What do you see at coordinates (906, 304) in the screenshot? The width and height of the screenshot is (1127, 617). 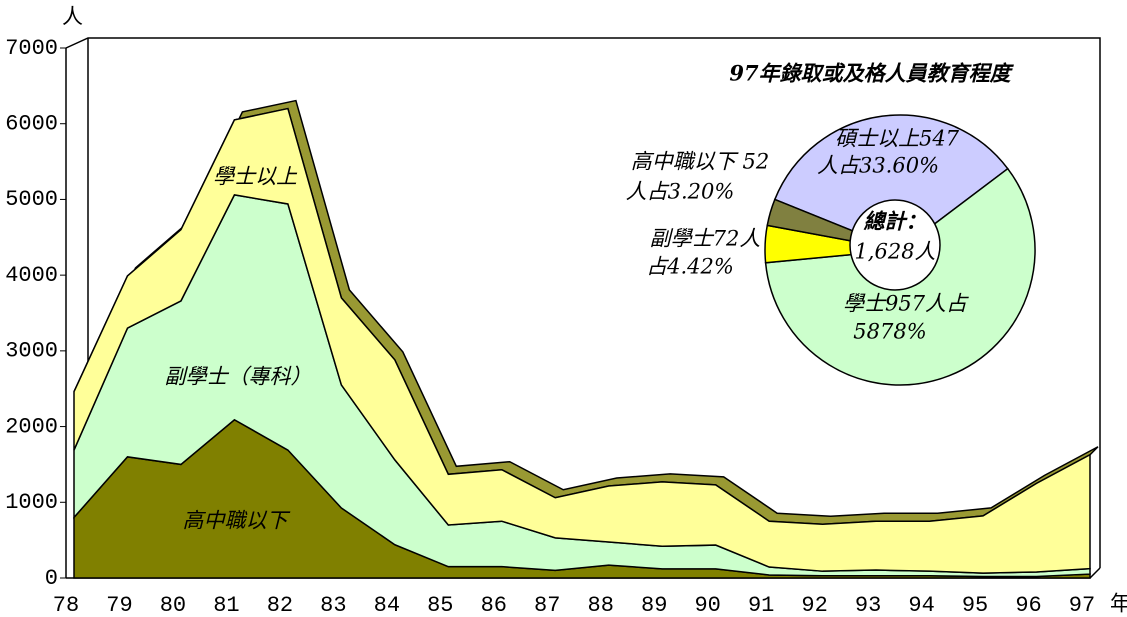 I see `pie-label: 學士957人占` at bounding box center [906, 304].